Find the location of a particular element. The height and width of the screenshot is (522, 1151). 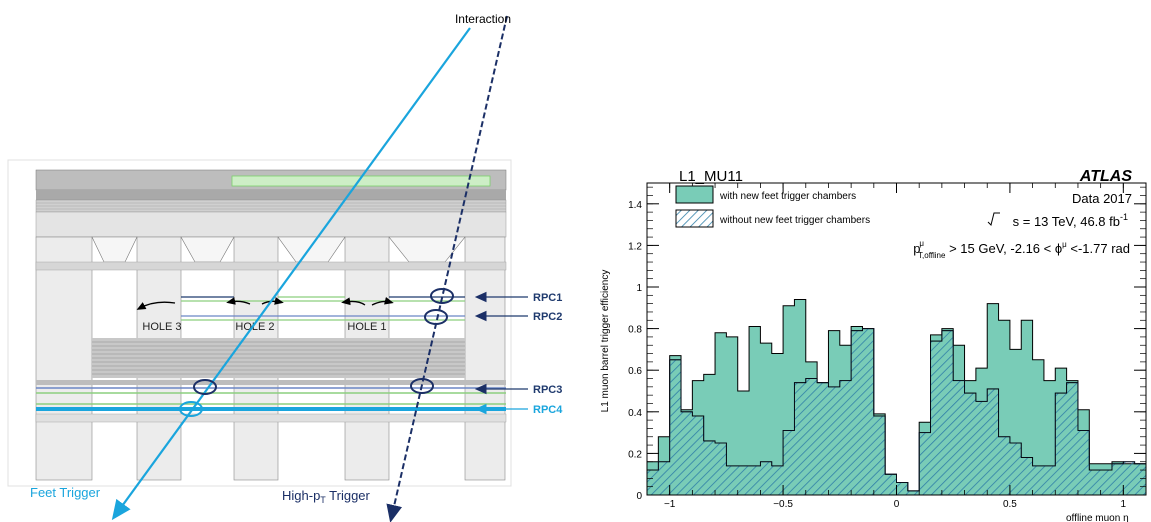

y-axis-label: L1 muon barrel trigger efficiency is located at coordinates (605, 341).